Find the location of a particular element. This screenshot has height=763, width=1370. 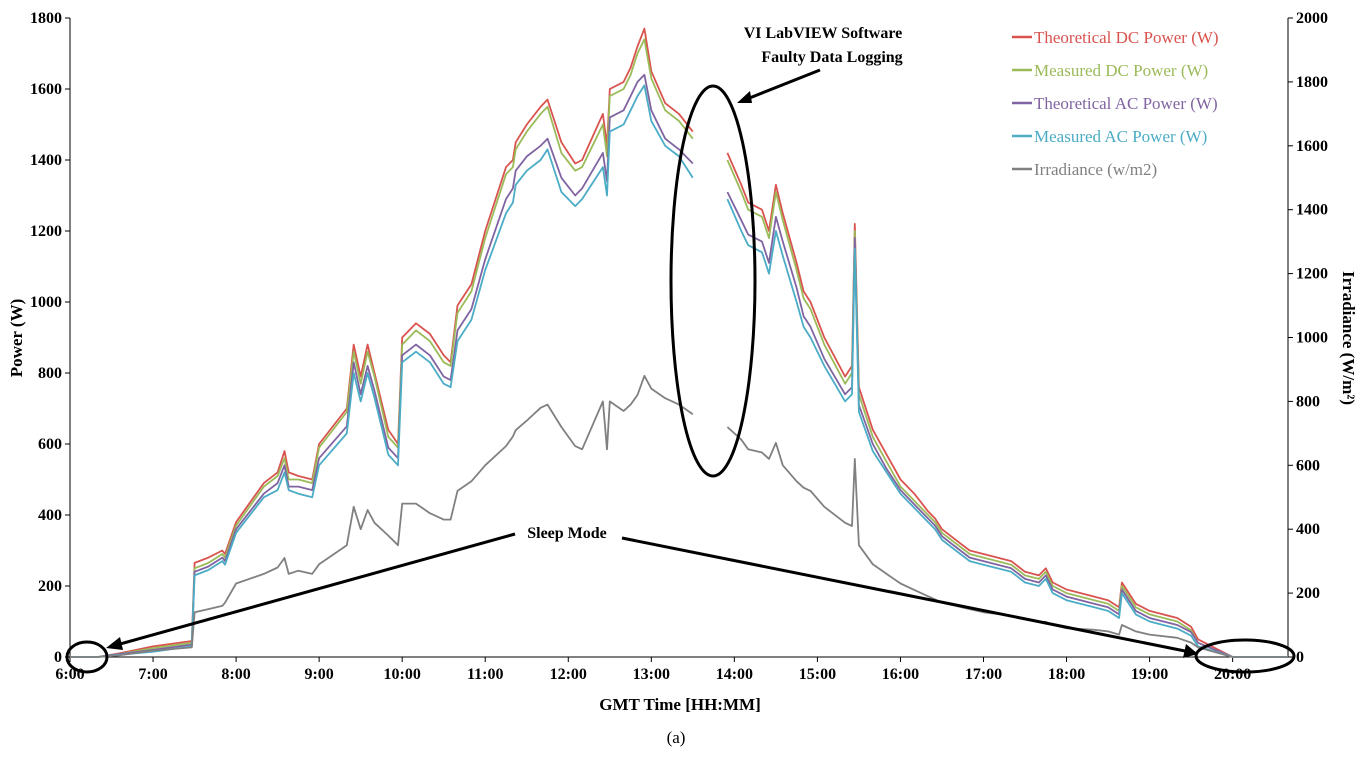

y-left-tick-label: 800 is located at coordinates (50, 373).